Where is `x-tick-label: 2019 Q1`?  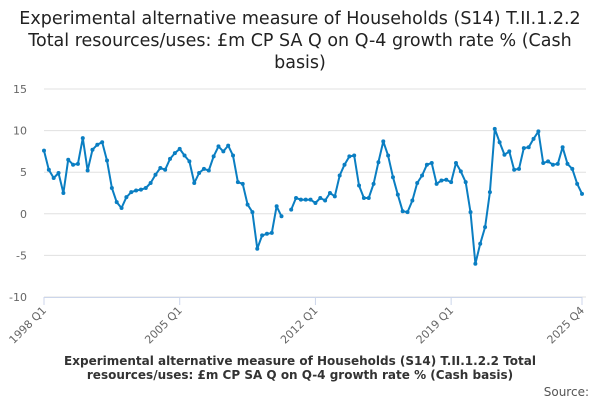 x-tick-label: 2019 Q1 is located at coordinates (435, 325).